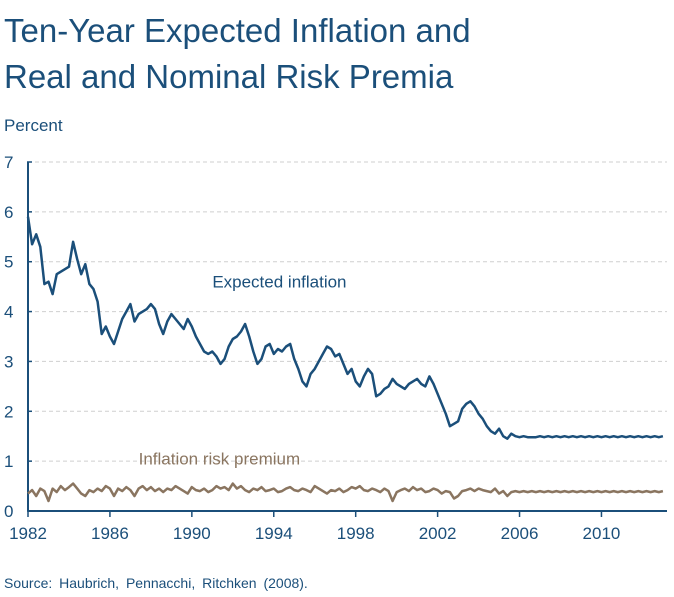  Describe the element at coordinates (192, 533) in the screenshot. I see `x-tick-label-1990: 1990` at that location.